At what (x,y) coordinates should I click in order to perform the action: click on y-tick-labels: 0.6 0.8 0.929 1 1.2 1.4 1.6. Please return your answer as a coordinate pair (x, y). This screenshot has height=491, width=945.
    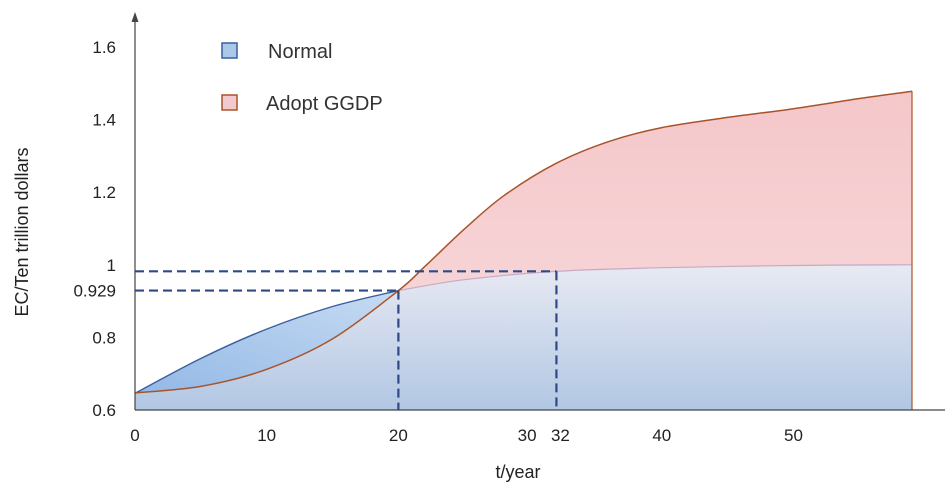
    Looking at the image, I should click on (94, 229).